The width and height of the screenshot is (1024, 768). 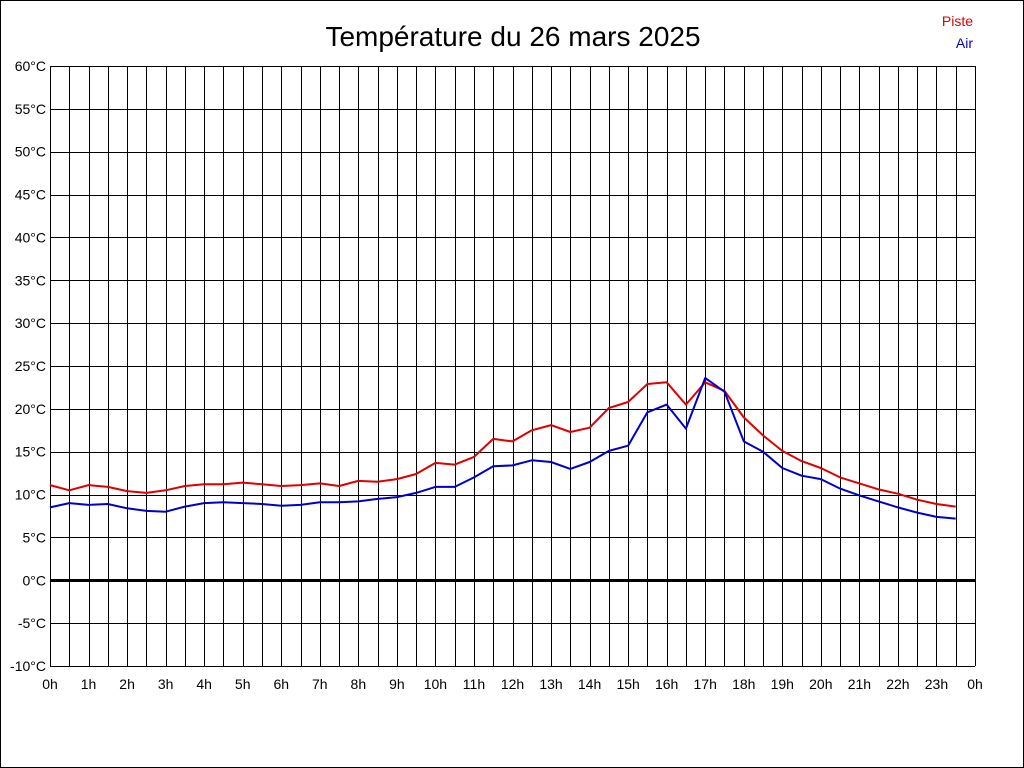 What do you see at coordinates (743, 684) in the screenshot?
I see `x-tick-label: 18h` at bounding box center [743, 684].